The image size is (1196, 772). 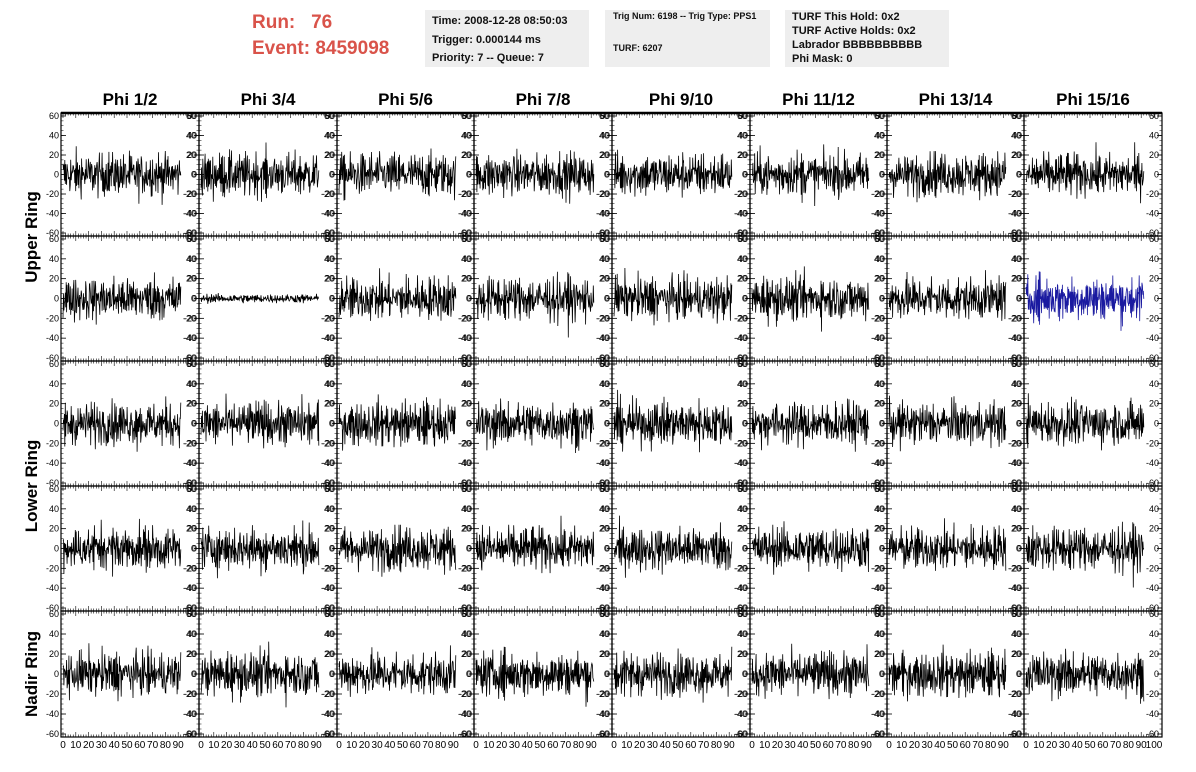 I want to click on turf-line: TURF: 6207, so click(x=638, y=48).